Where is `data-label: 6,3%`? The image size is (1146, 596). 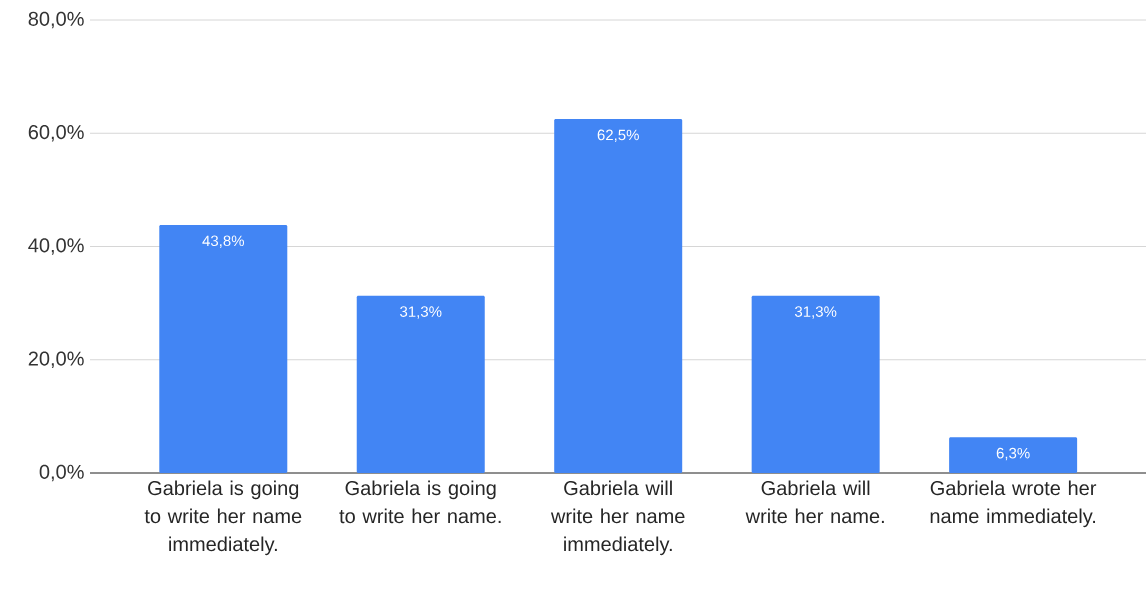
data-label: 6,3% is located at coordinates (1013, 454).